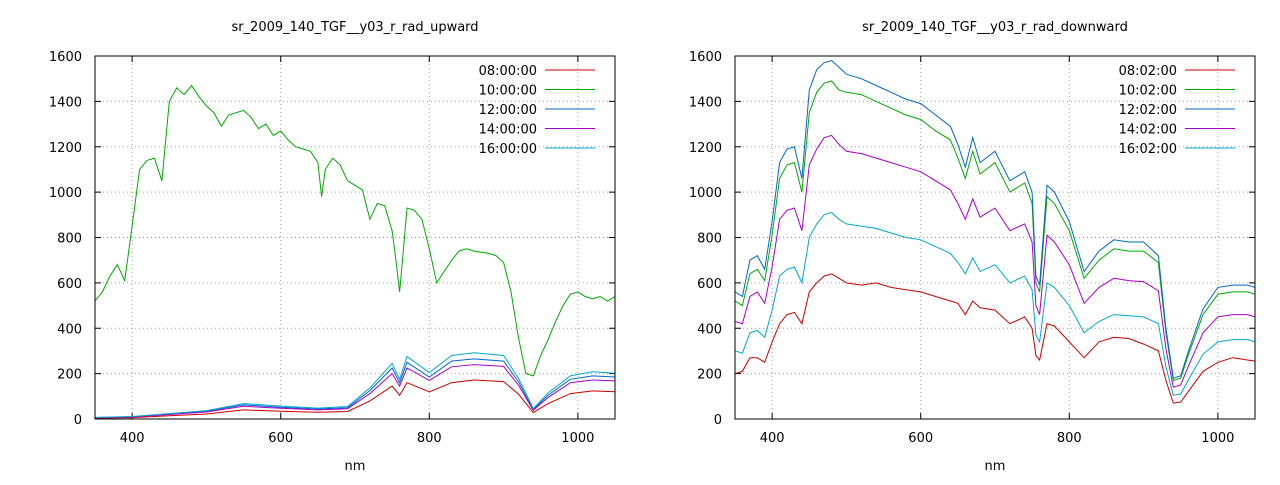  I want to click on legend-label: 08:02:00, so click(1148, 71).